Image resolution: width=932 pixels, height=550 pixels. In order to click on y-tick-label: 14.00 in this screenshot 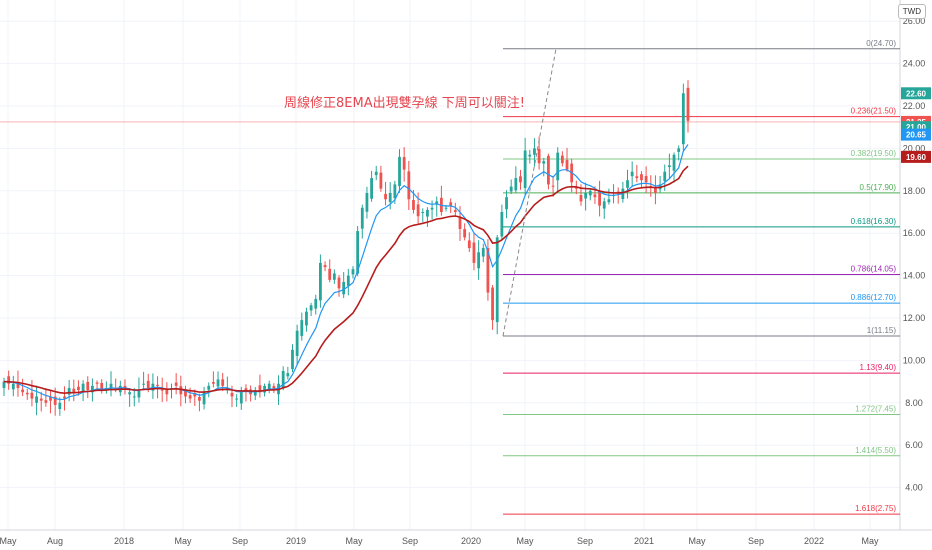, I will do `click(914, 276)`.